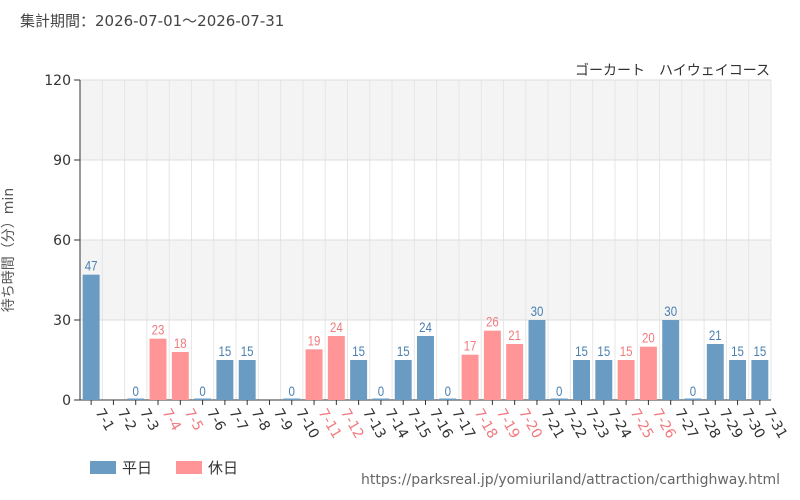 The height and width of the screenshot is (500, 800). Describe the element at coordinates (158, 330) in the screenshot. I see `bar-value-label: 23` at that location.